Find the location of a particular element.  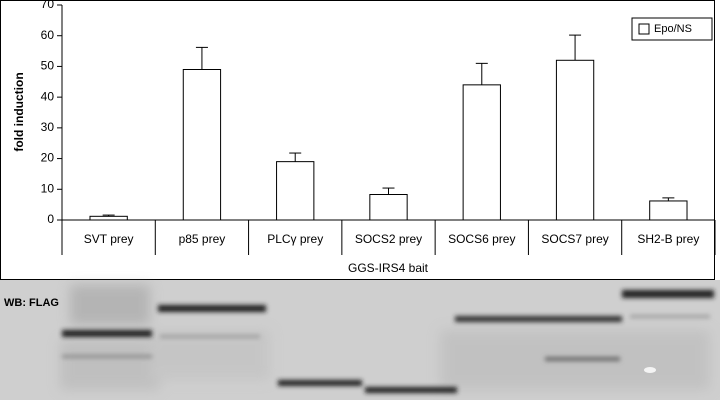

y-tick-label: 50 is located at coordinates (48, 66).